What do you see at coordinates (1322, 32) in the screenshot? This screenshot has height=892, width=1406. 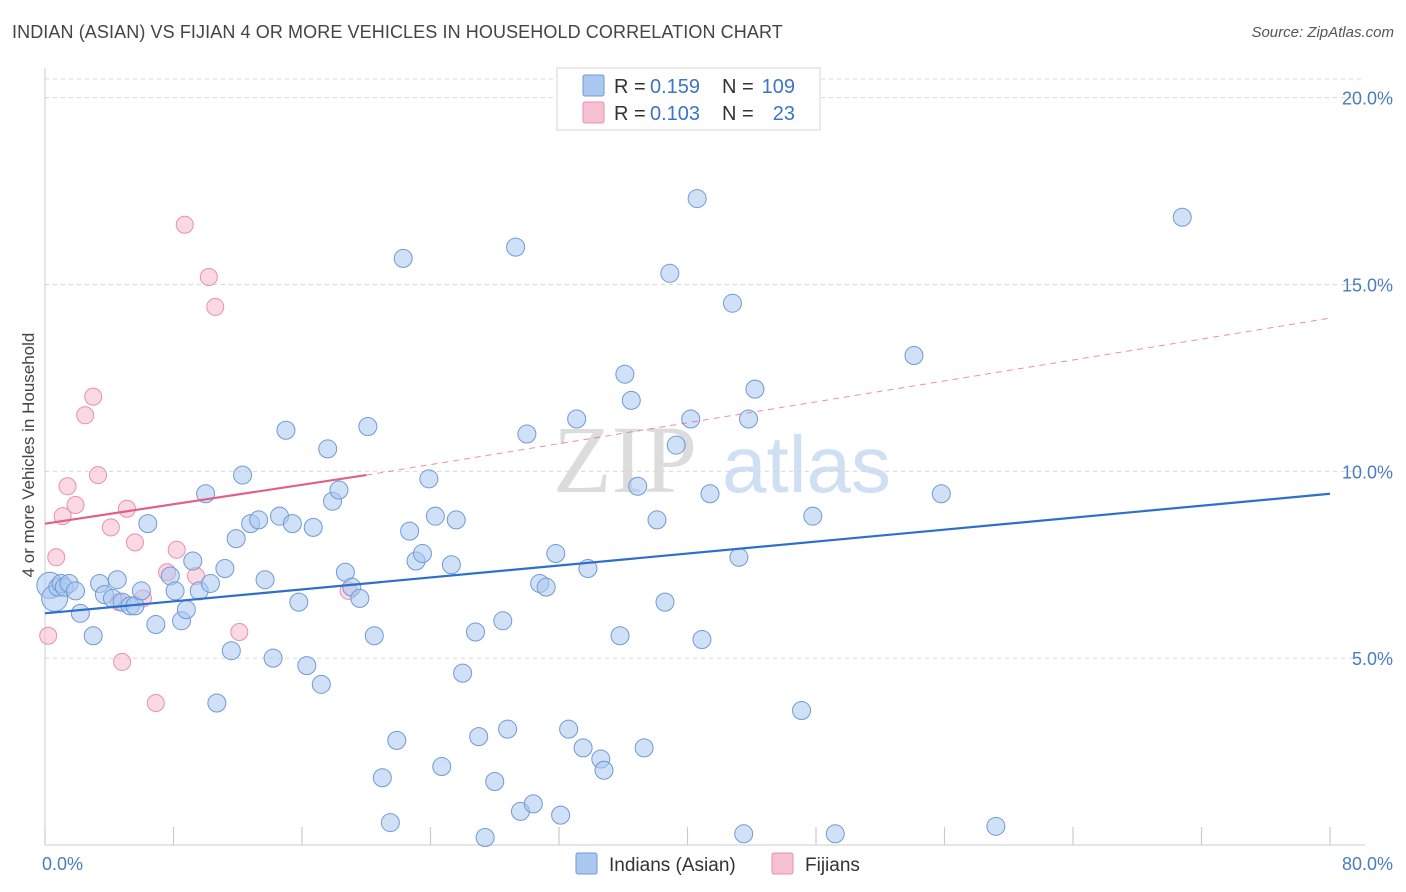 I see `source-credit: Source: ZipAtlas.com` at bounding box center [1322, 32].